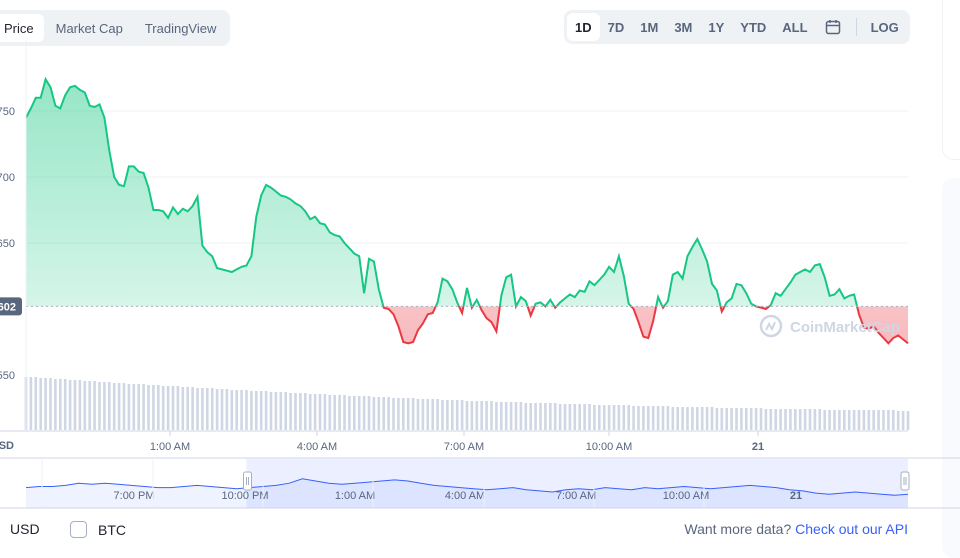 Image resolution: width=960 pixels, height=558 pixels. I want to click on x-tick-label: 21, so click(758, 447).